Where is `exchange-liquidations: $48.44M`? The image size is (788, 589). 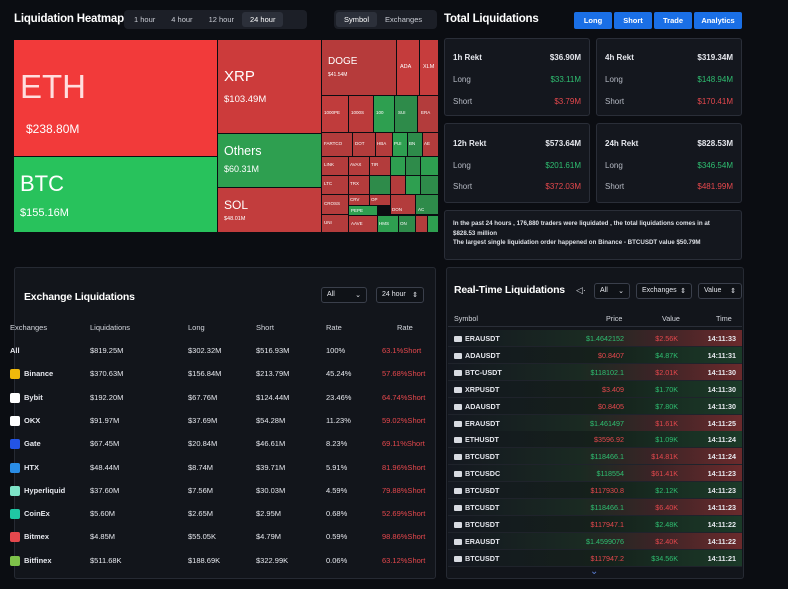 exchange-liquidations: $48.44M is located at coordinates (105, 467).